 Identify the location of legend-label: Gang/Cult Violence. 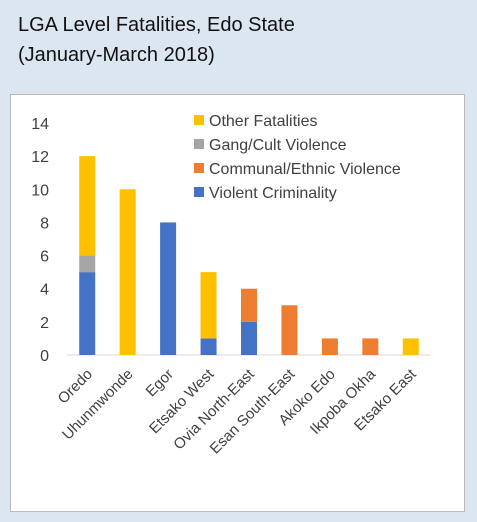
(278, 145).